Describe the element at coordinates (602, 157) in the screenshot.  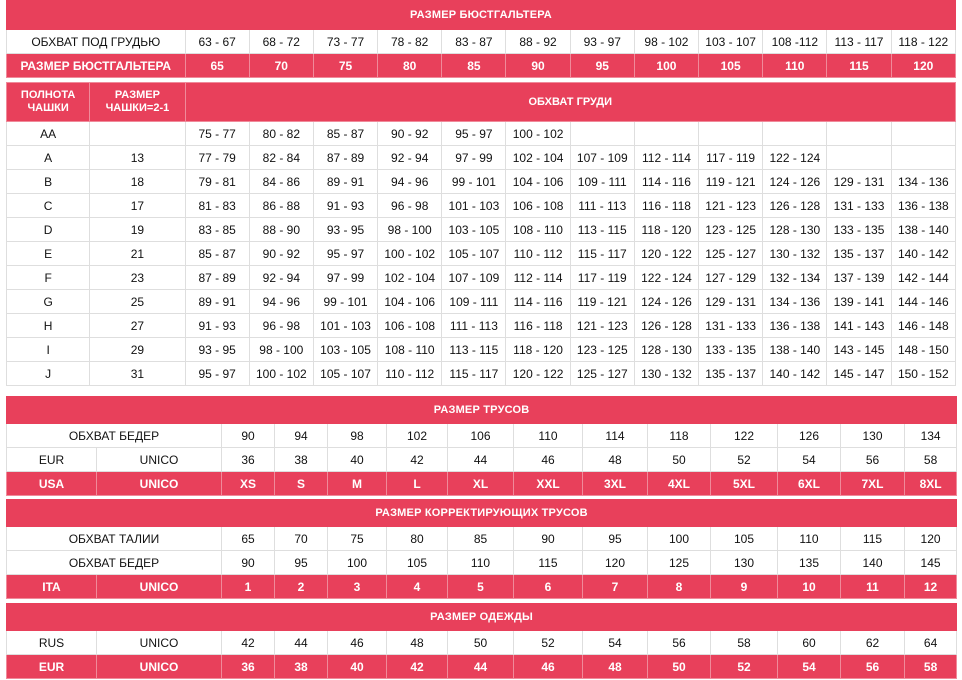
I see `bust-girth-cell: 107 - 109` at that location.